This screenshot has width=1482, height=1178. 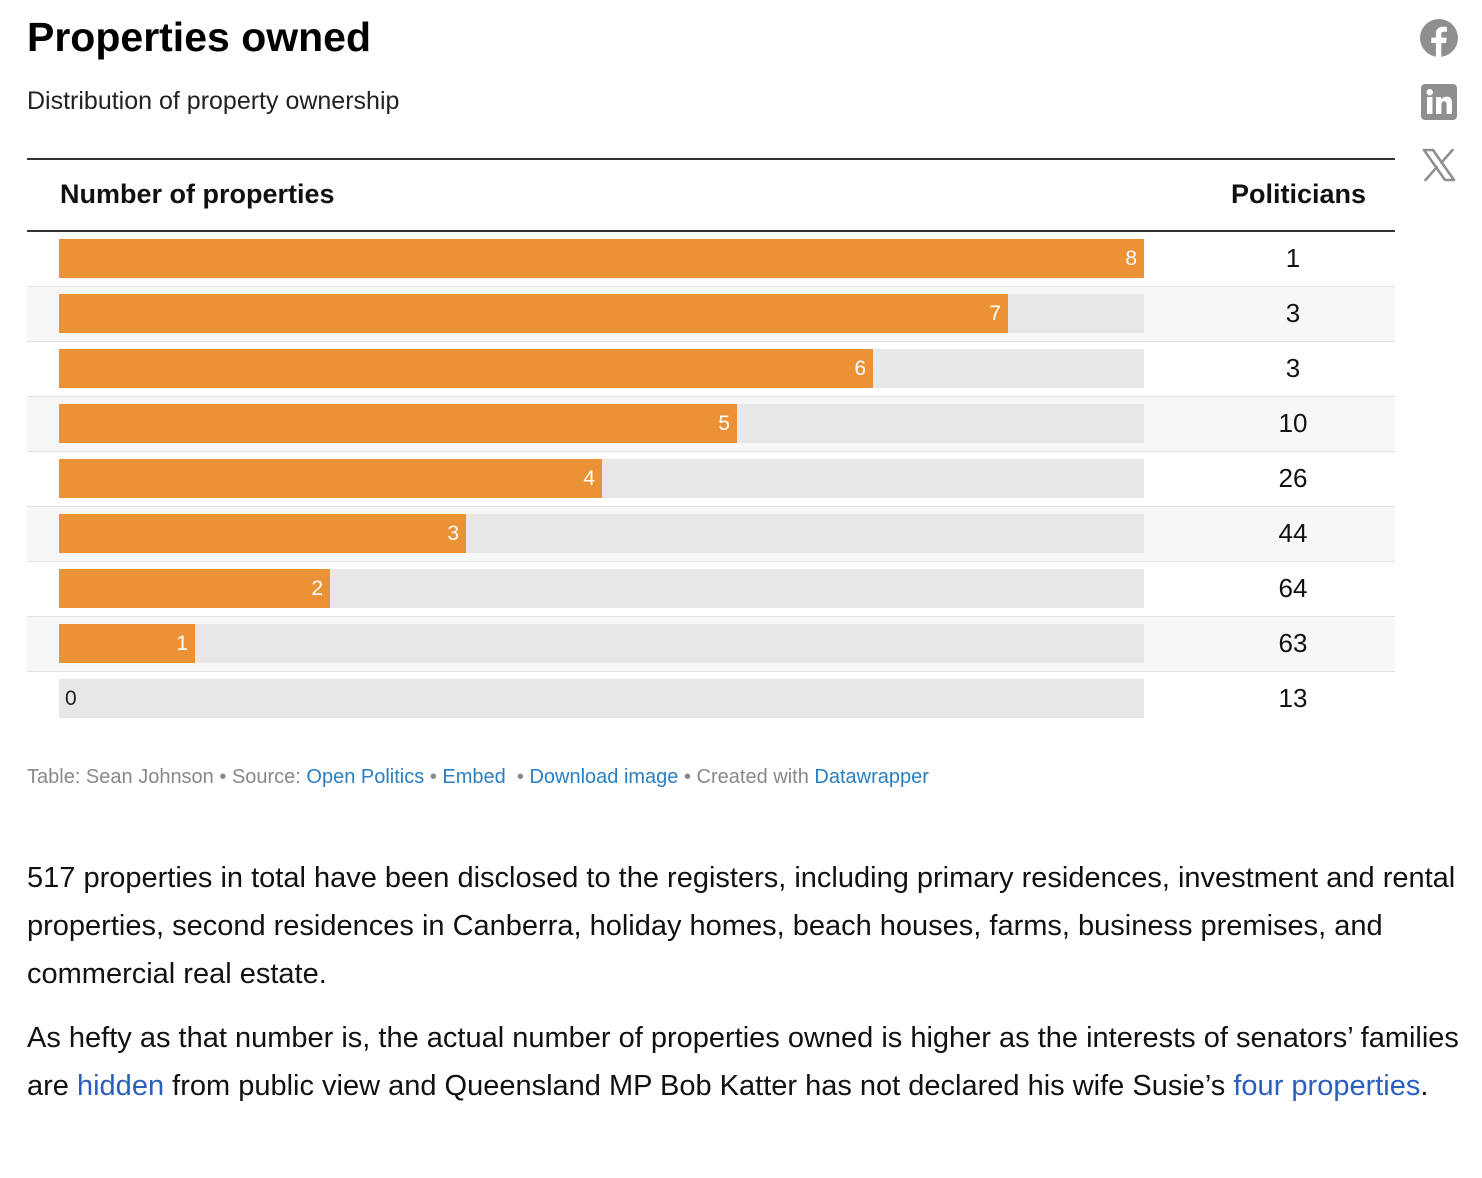 What do you see at coordinates (317, 588) in the screenshot?
I see `bar-value-label: 2` at bounding box center [317, 588].